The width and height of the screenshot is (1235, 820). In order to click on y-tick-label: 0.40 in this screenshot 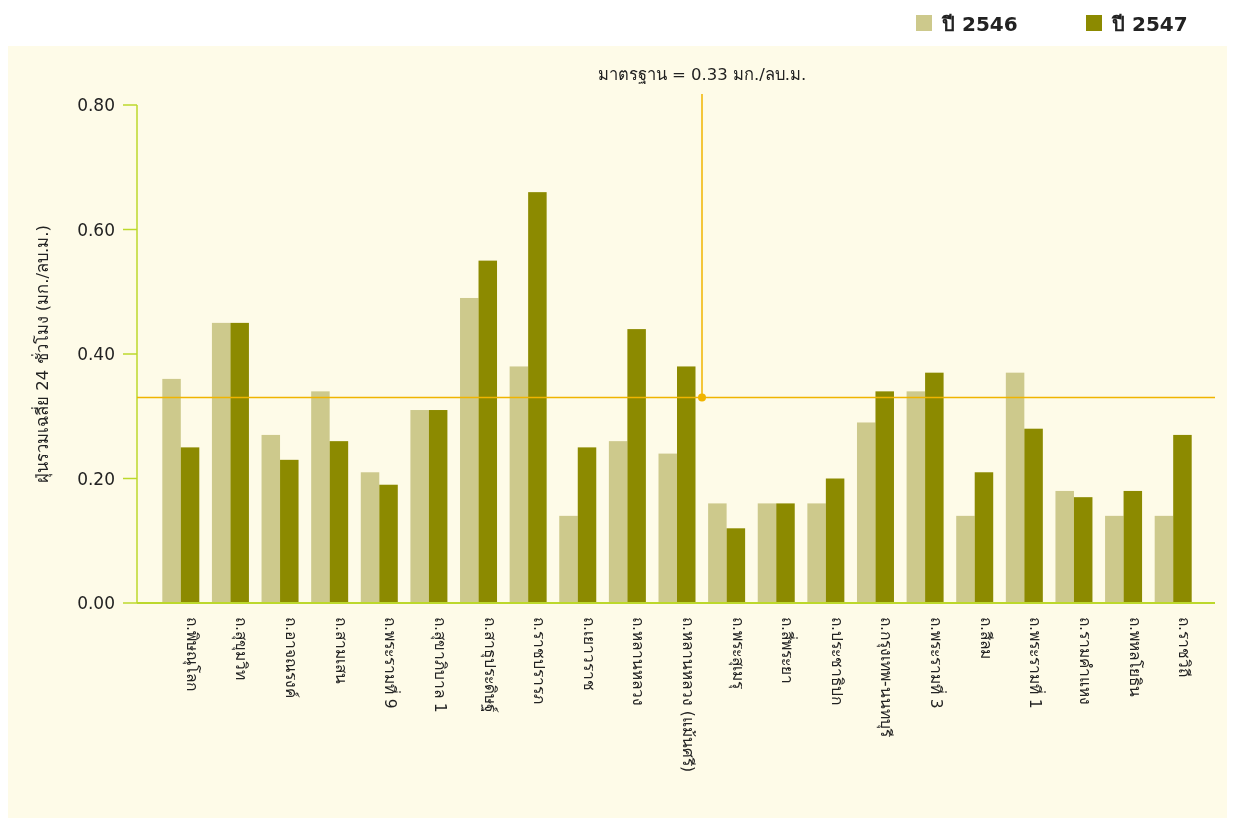, I will do `click(96, 354)`.